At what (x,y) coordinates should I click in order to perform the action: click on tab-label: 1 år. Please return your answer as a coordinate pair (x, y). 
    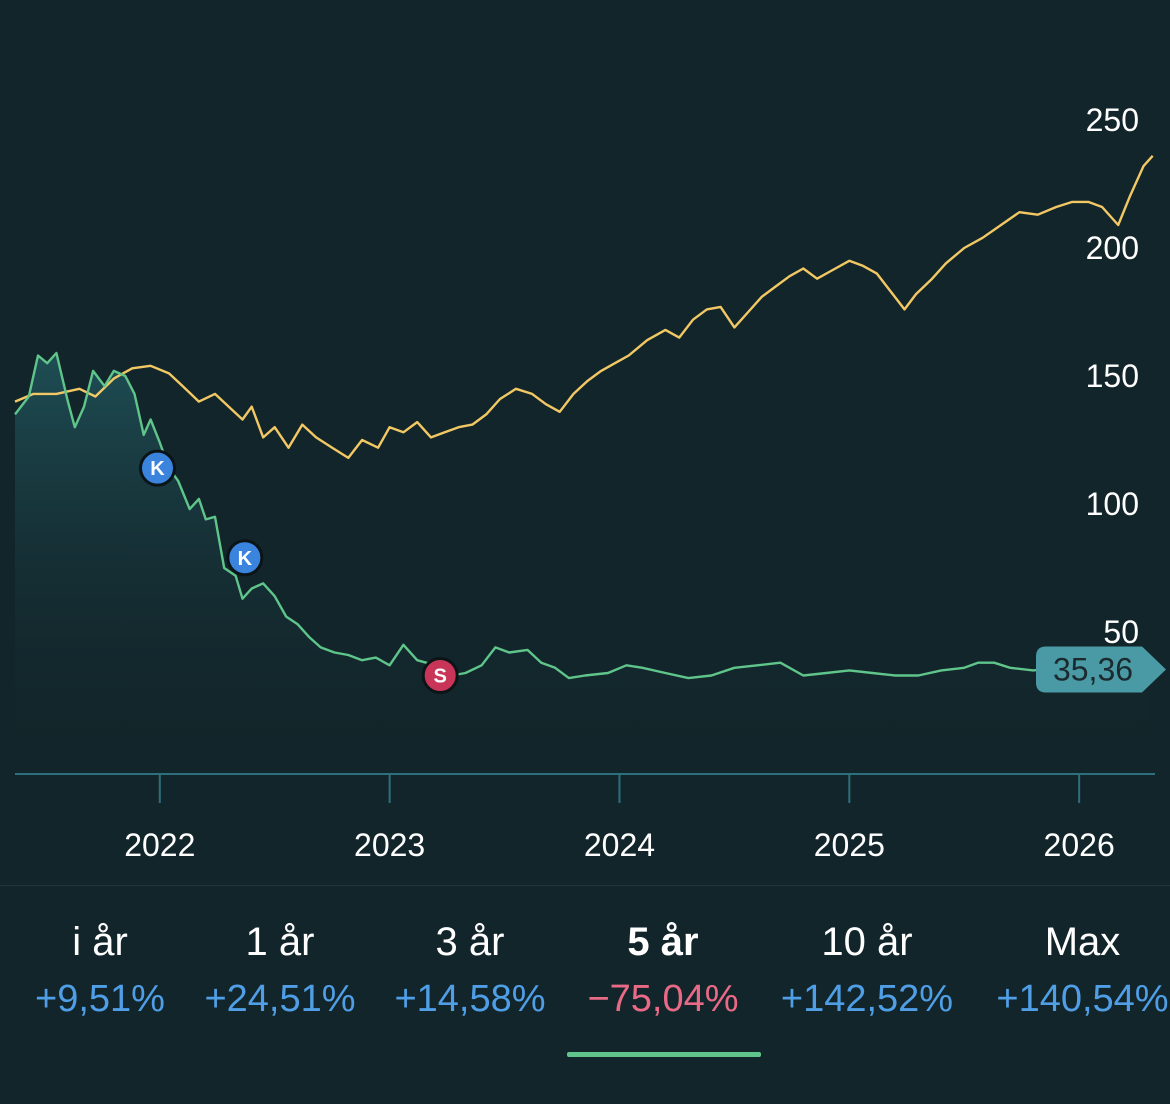
    Looking at the image, I should click on (280, 942).